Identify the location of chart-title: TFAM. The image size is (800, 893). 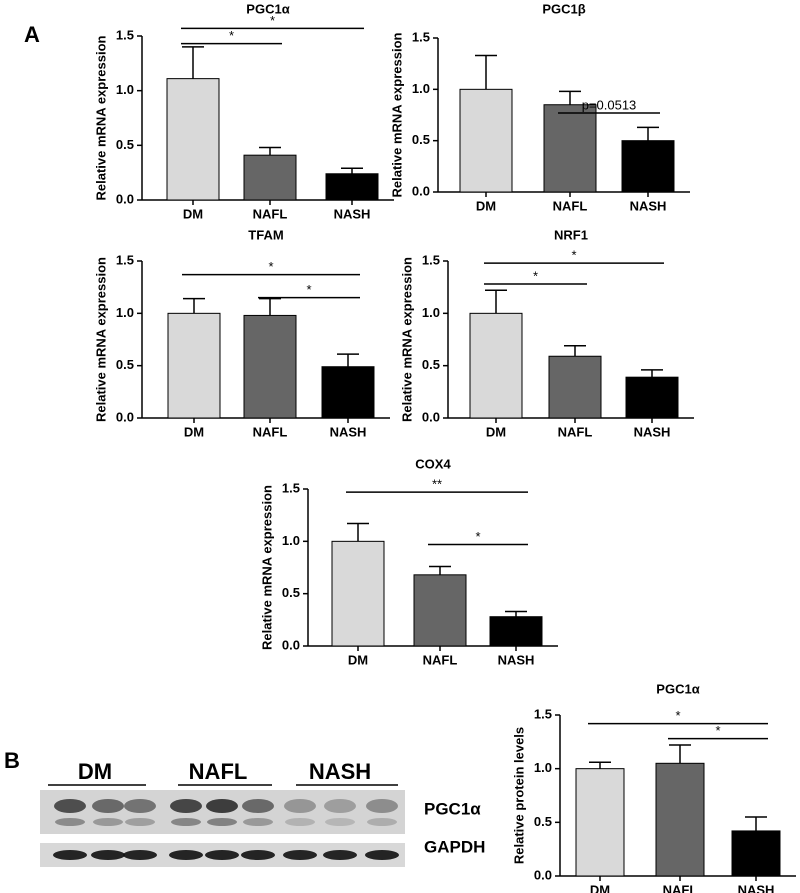
(265, 234).